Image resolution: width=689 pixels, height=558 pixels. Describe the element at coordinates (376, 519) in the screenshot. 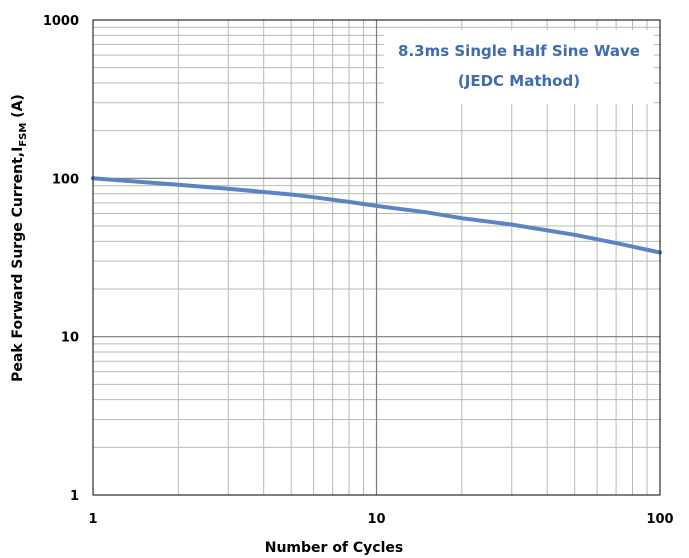

I see `x-tick-label: 10` at that location.